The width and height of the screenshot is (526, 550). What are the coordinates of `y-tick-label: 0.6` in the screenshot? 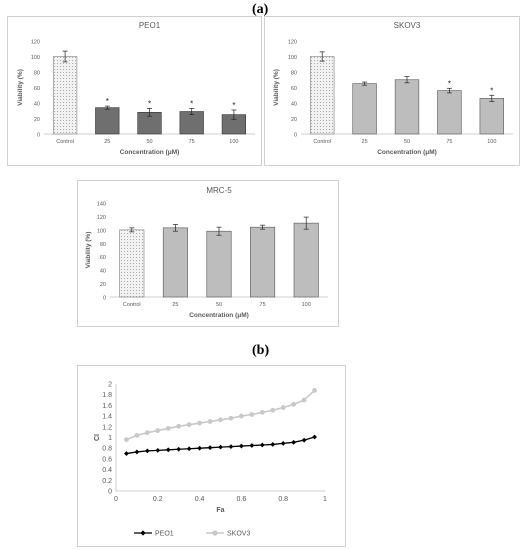 It's located at (107, 459).